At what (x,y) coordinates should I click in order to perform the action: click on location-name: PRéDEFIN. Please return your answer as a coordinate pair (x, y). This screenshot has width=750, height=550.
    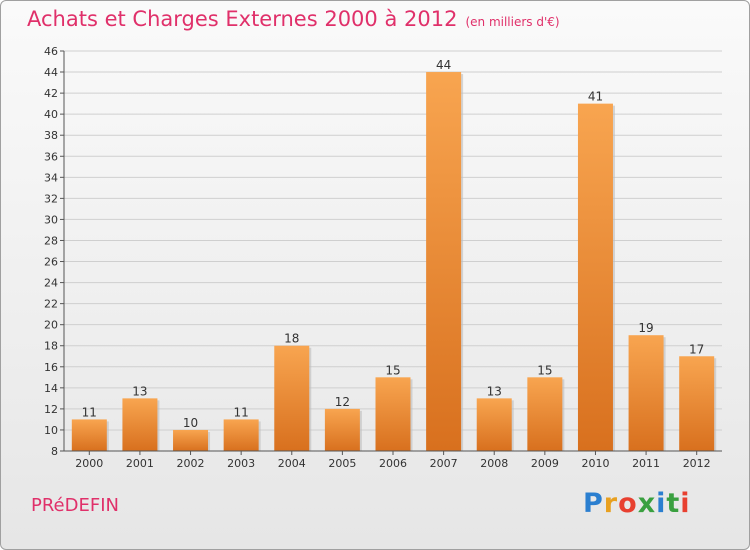
    Looking at the image, I should click on (75, 505).